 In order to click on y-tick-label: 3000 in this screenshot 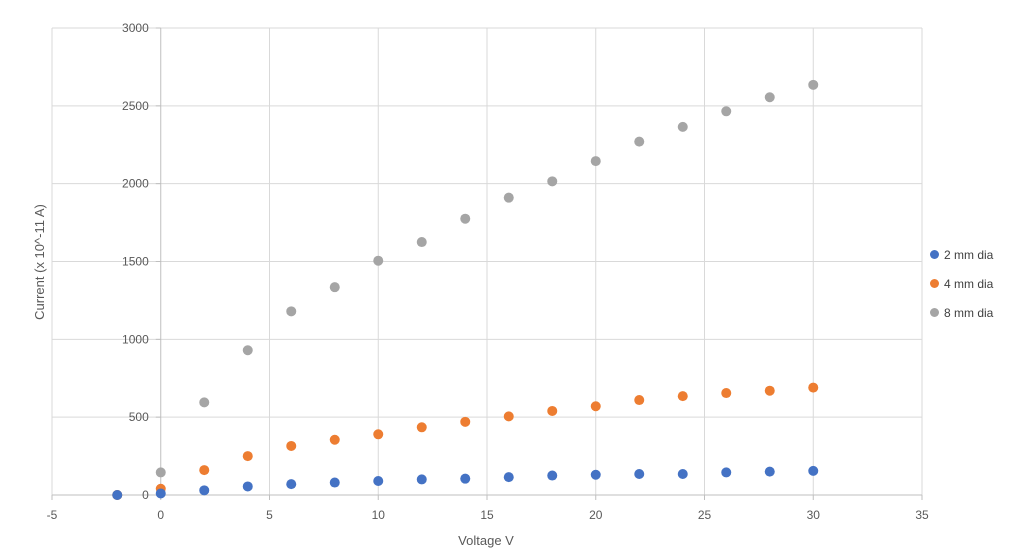, I will do `click(135, 28)`.